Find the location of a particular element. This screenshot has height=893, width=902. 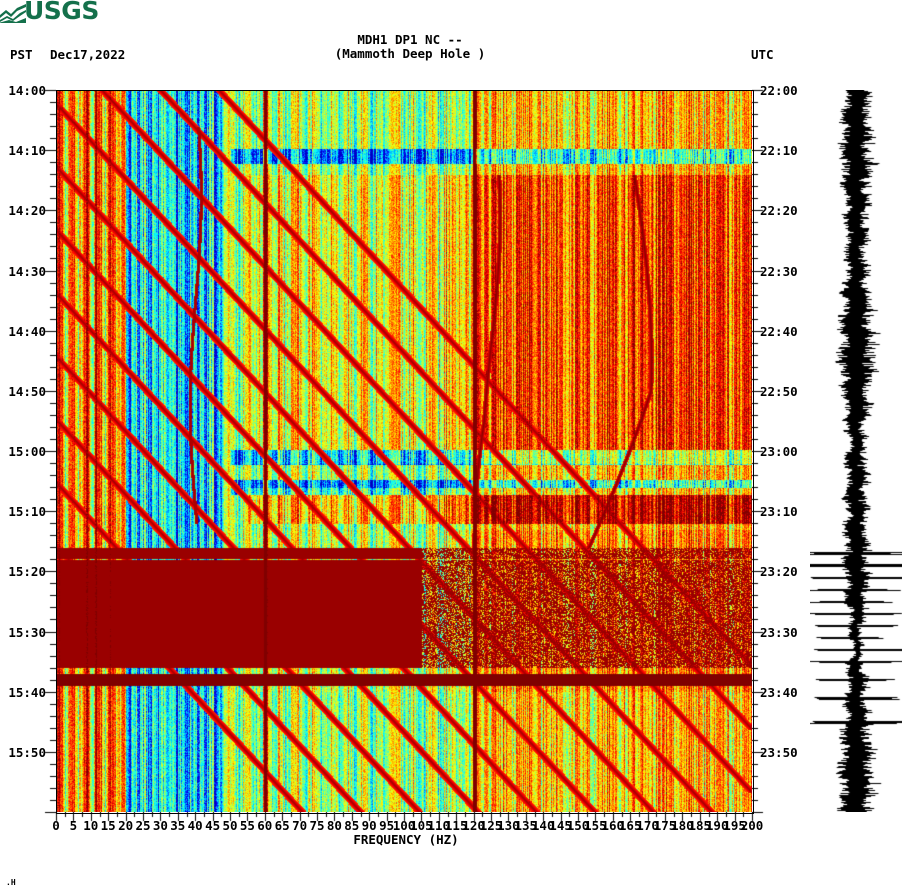

time-tick-right-2: 22:20 is located at coordinates (779, 211).